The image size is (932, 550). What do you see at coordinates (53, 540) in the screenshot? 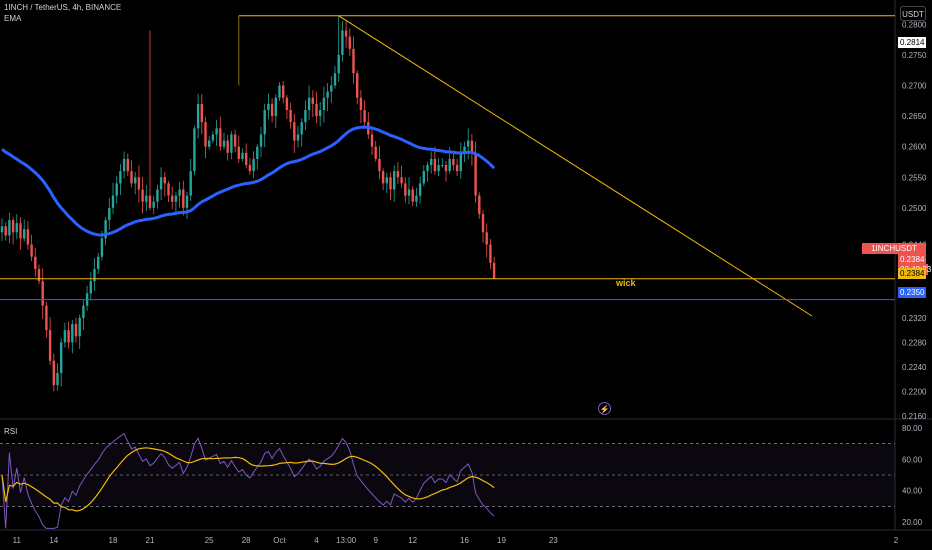
I see `time-axis-label: 14` at bounding box center [53, 540].